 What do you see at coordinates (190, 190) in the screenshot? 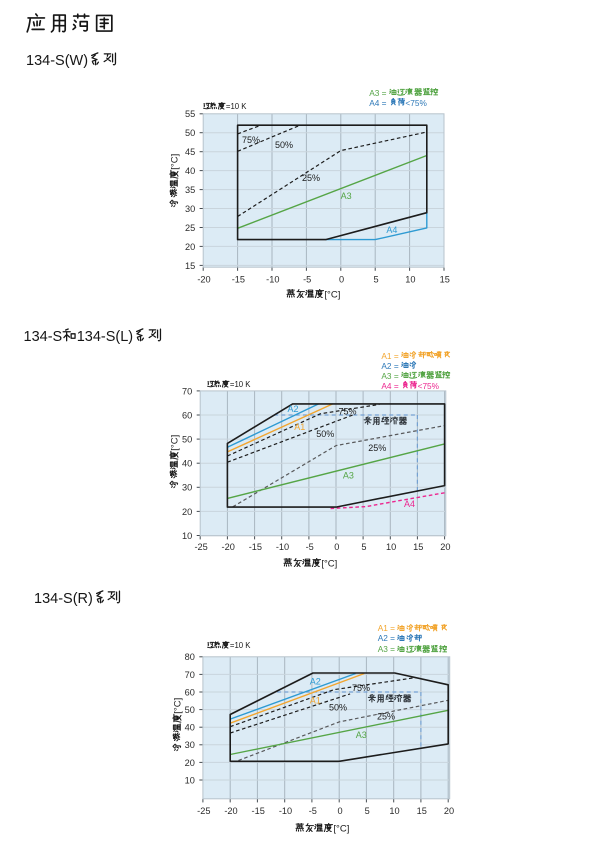
I see `svg-text: 35` at bounding box center [190, 190].